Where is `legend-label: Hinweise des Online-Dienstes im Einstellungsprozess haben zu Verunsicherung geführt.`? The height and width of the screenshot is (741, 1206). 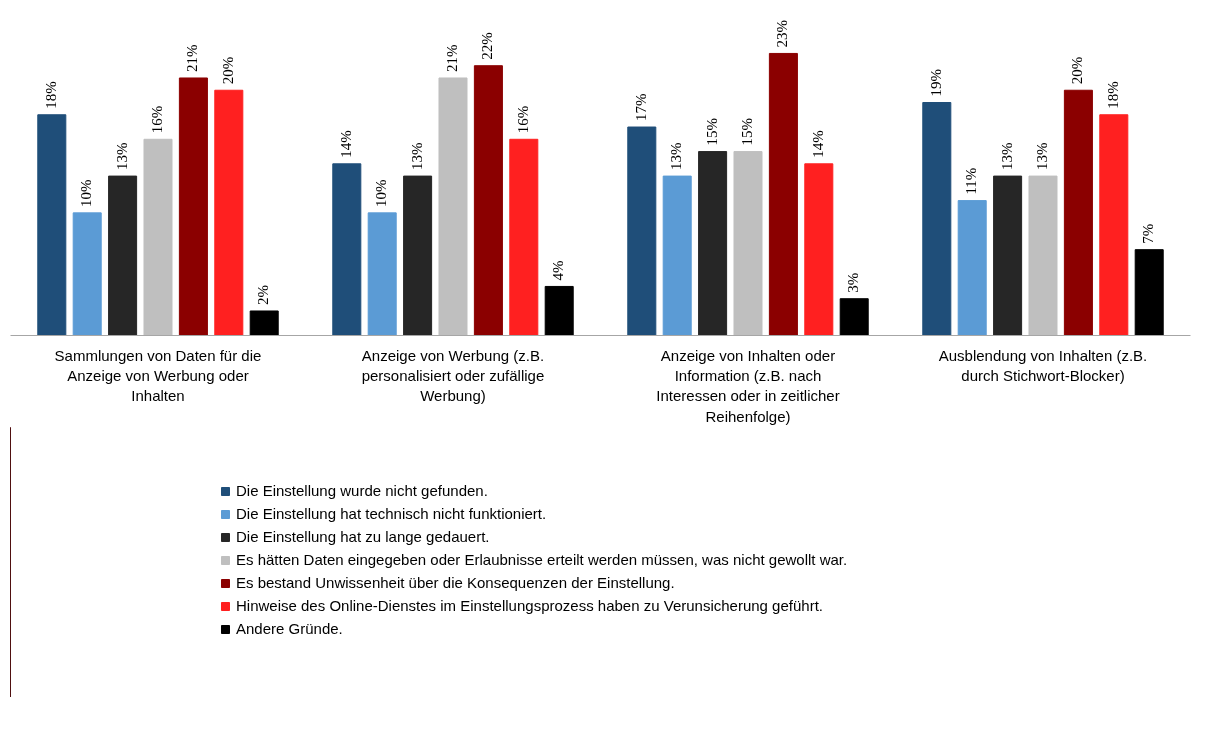
legend-label: Hinweise des Online-Dienstes im Einstellungsprozess haben zu Verunsicherung geführt. is located at coordinates (529, 605).